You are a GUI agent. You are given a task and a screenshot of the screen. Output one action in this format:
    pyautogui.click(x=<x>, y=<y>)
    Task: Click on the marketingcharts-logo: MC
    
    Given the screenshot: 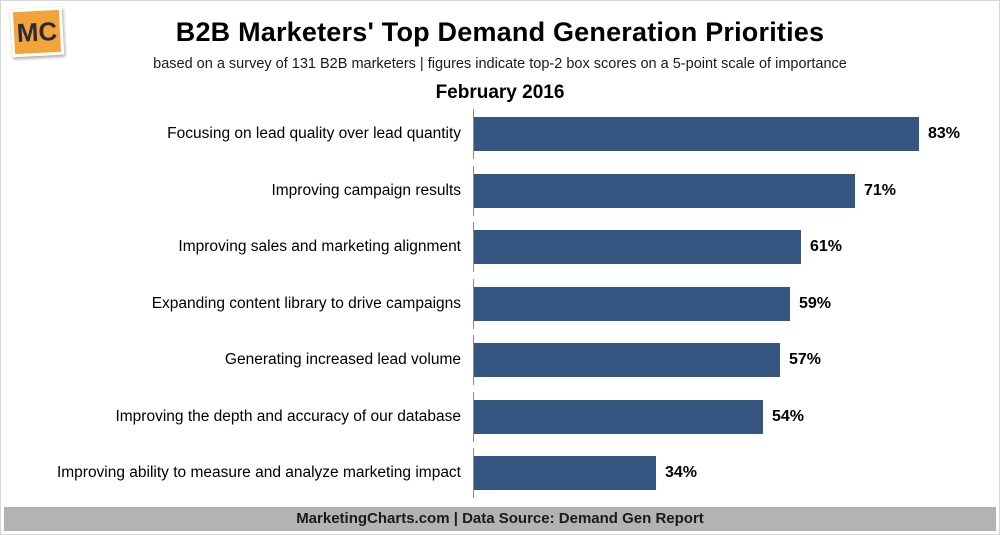 What is the action you would take?
    pyautogui.click(x=37, y=32)
    